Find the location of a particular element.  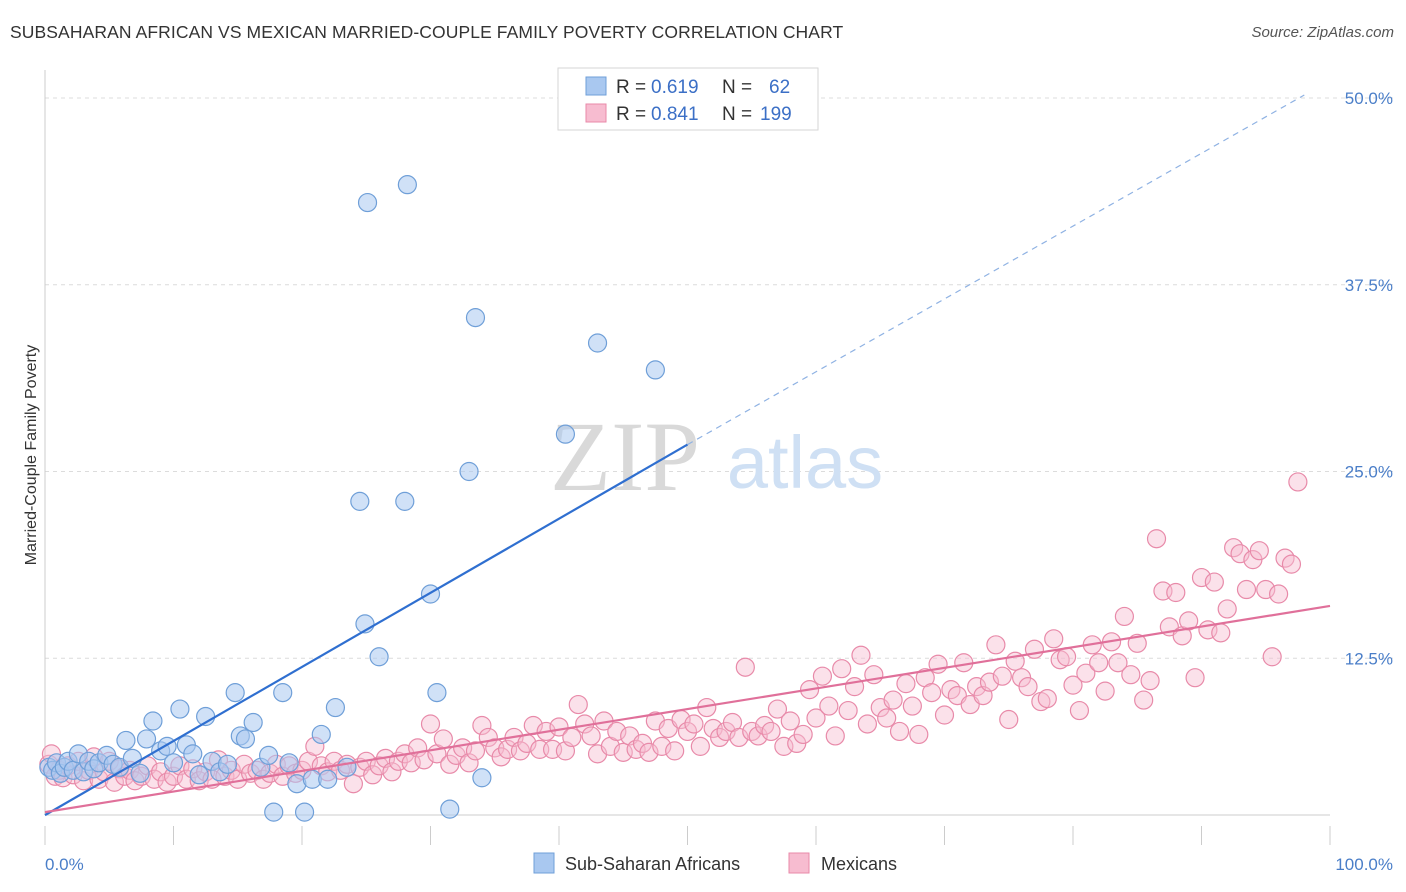

watermark: ZIP atlas is located at coordinates (716, 456).